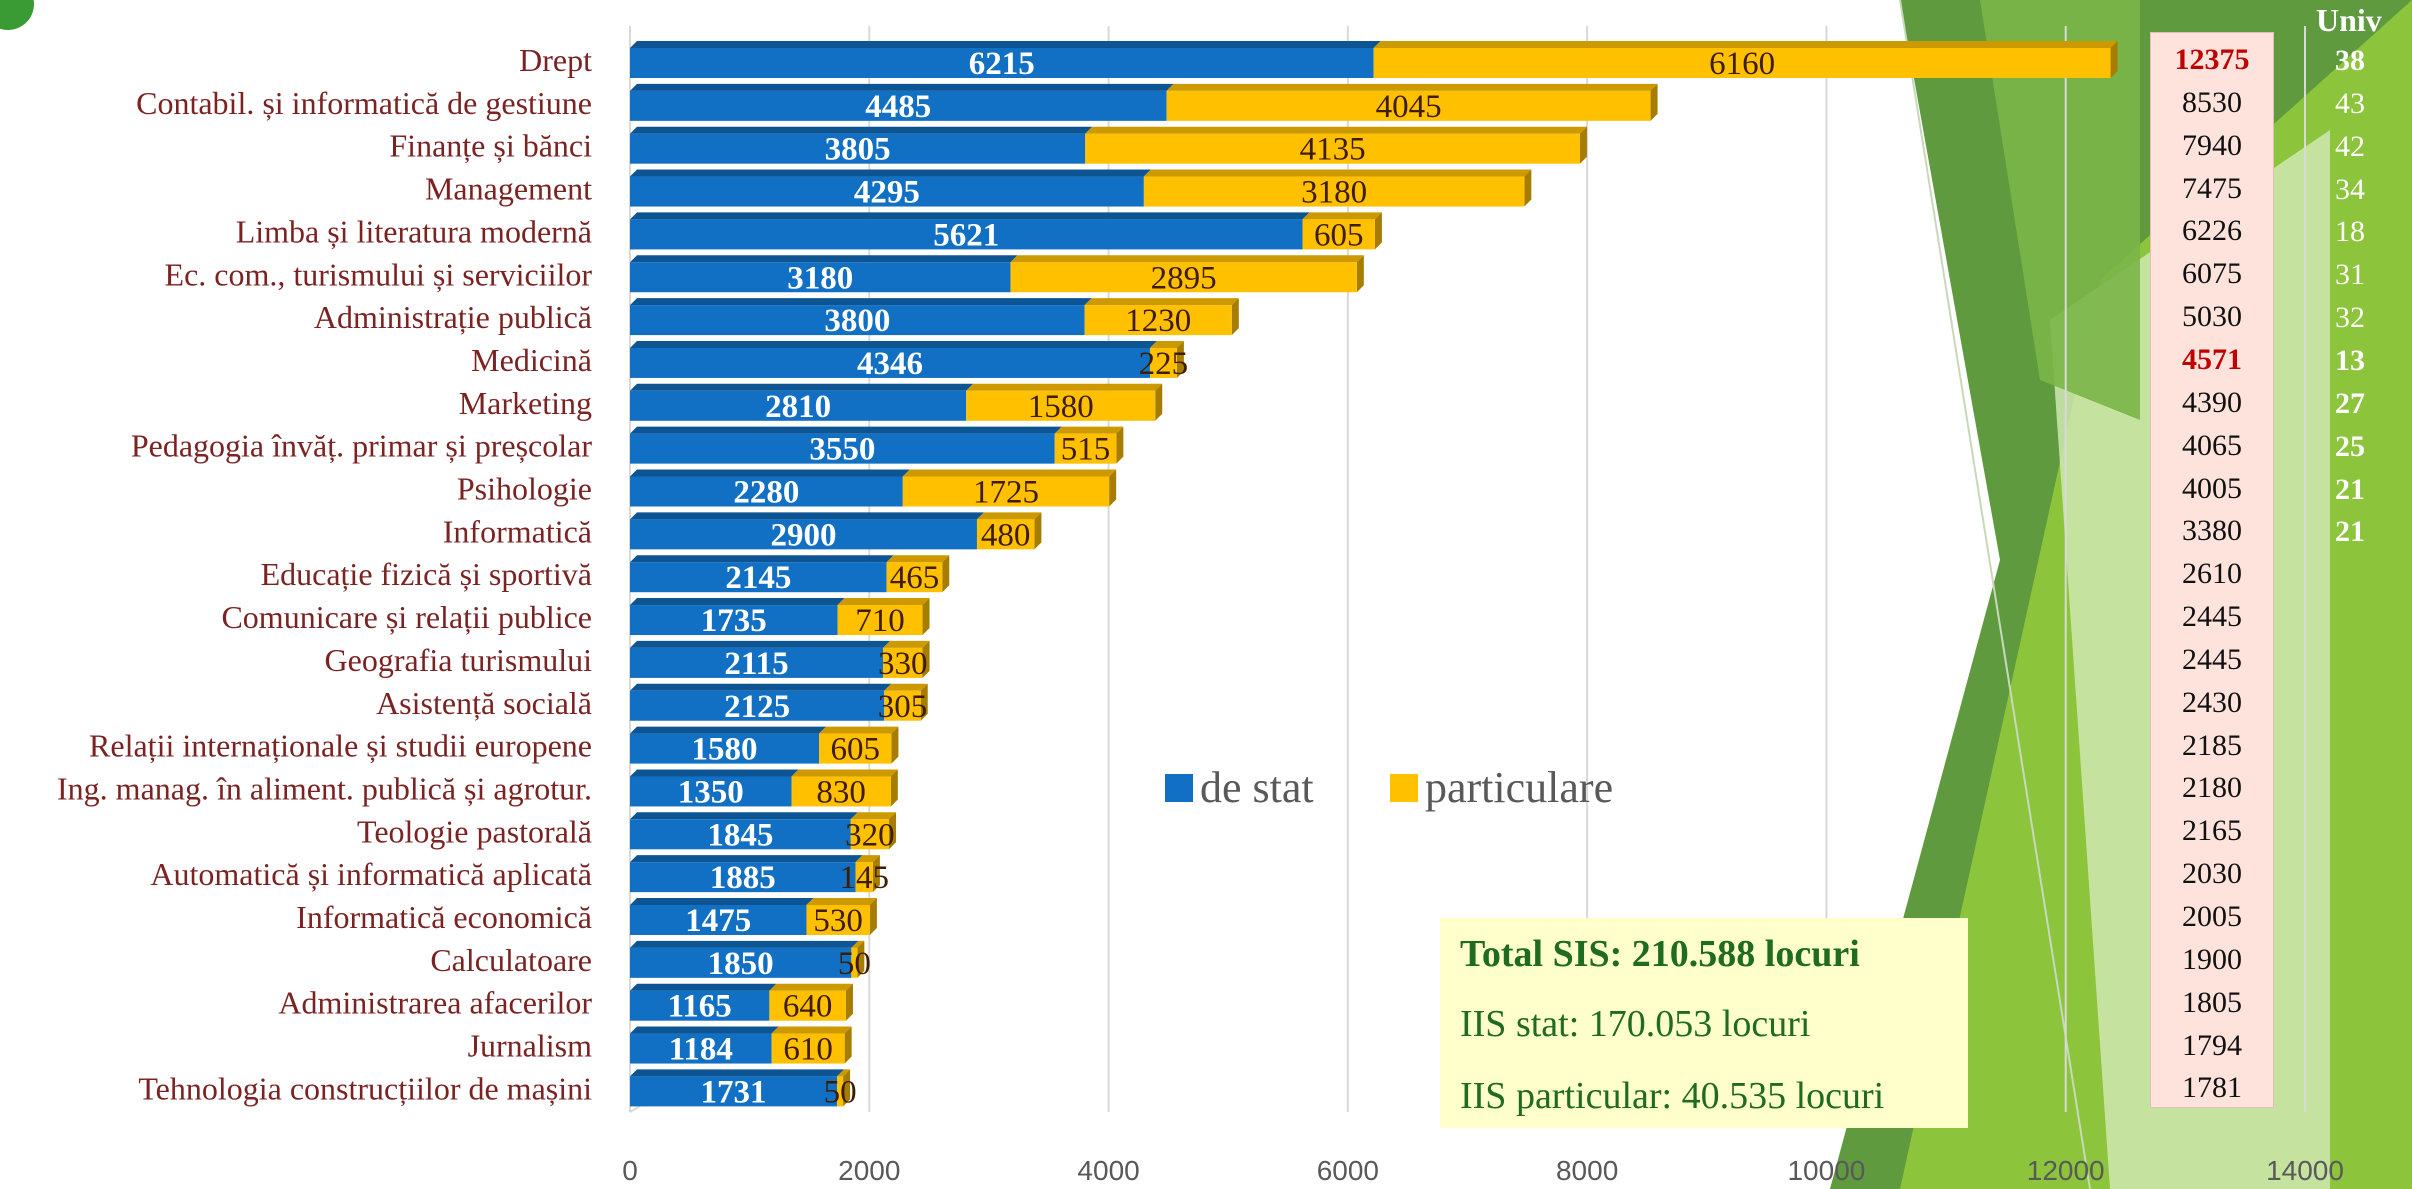 The image size is (2412, 1189). Describe the element at coordinates (1108, 1170) in the screenshot. I see `x-tick-label: 4000` at that location.